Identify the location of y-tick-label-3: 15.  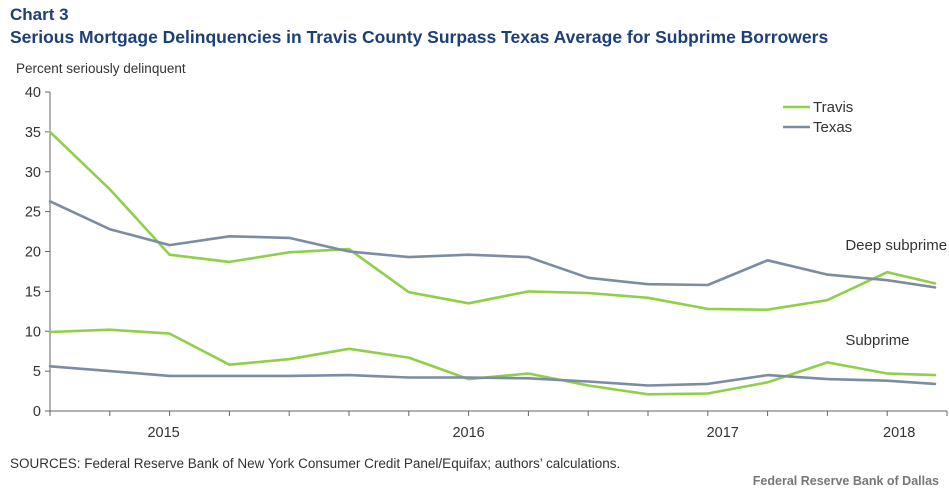
(33, 292).